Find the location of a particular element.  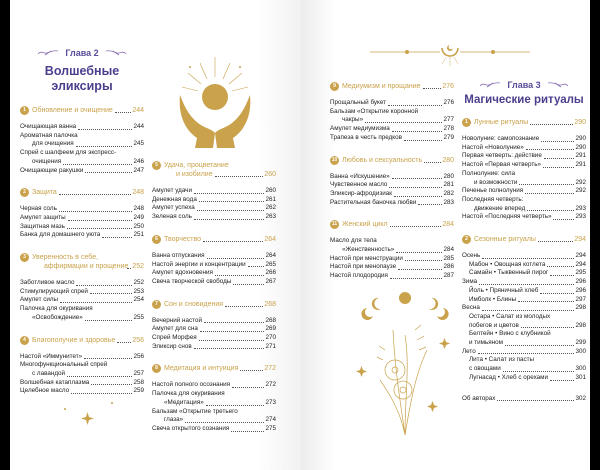

toc-entry: Вечерний настой 268 is located at coordinates (214, 321).